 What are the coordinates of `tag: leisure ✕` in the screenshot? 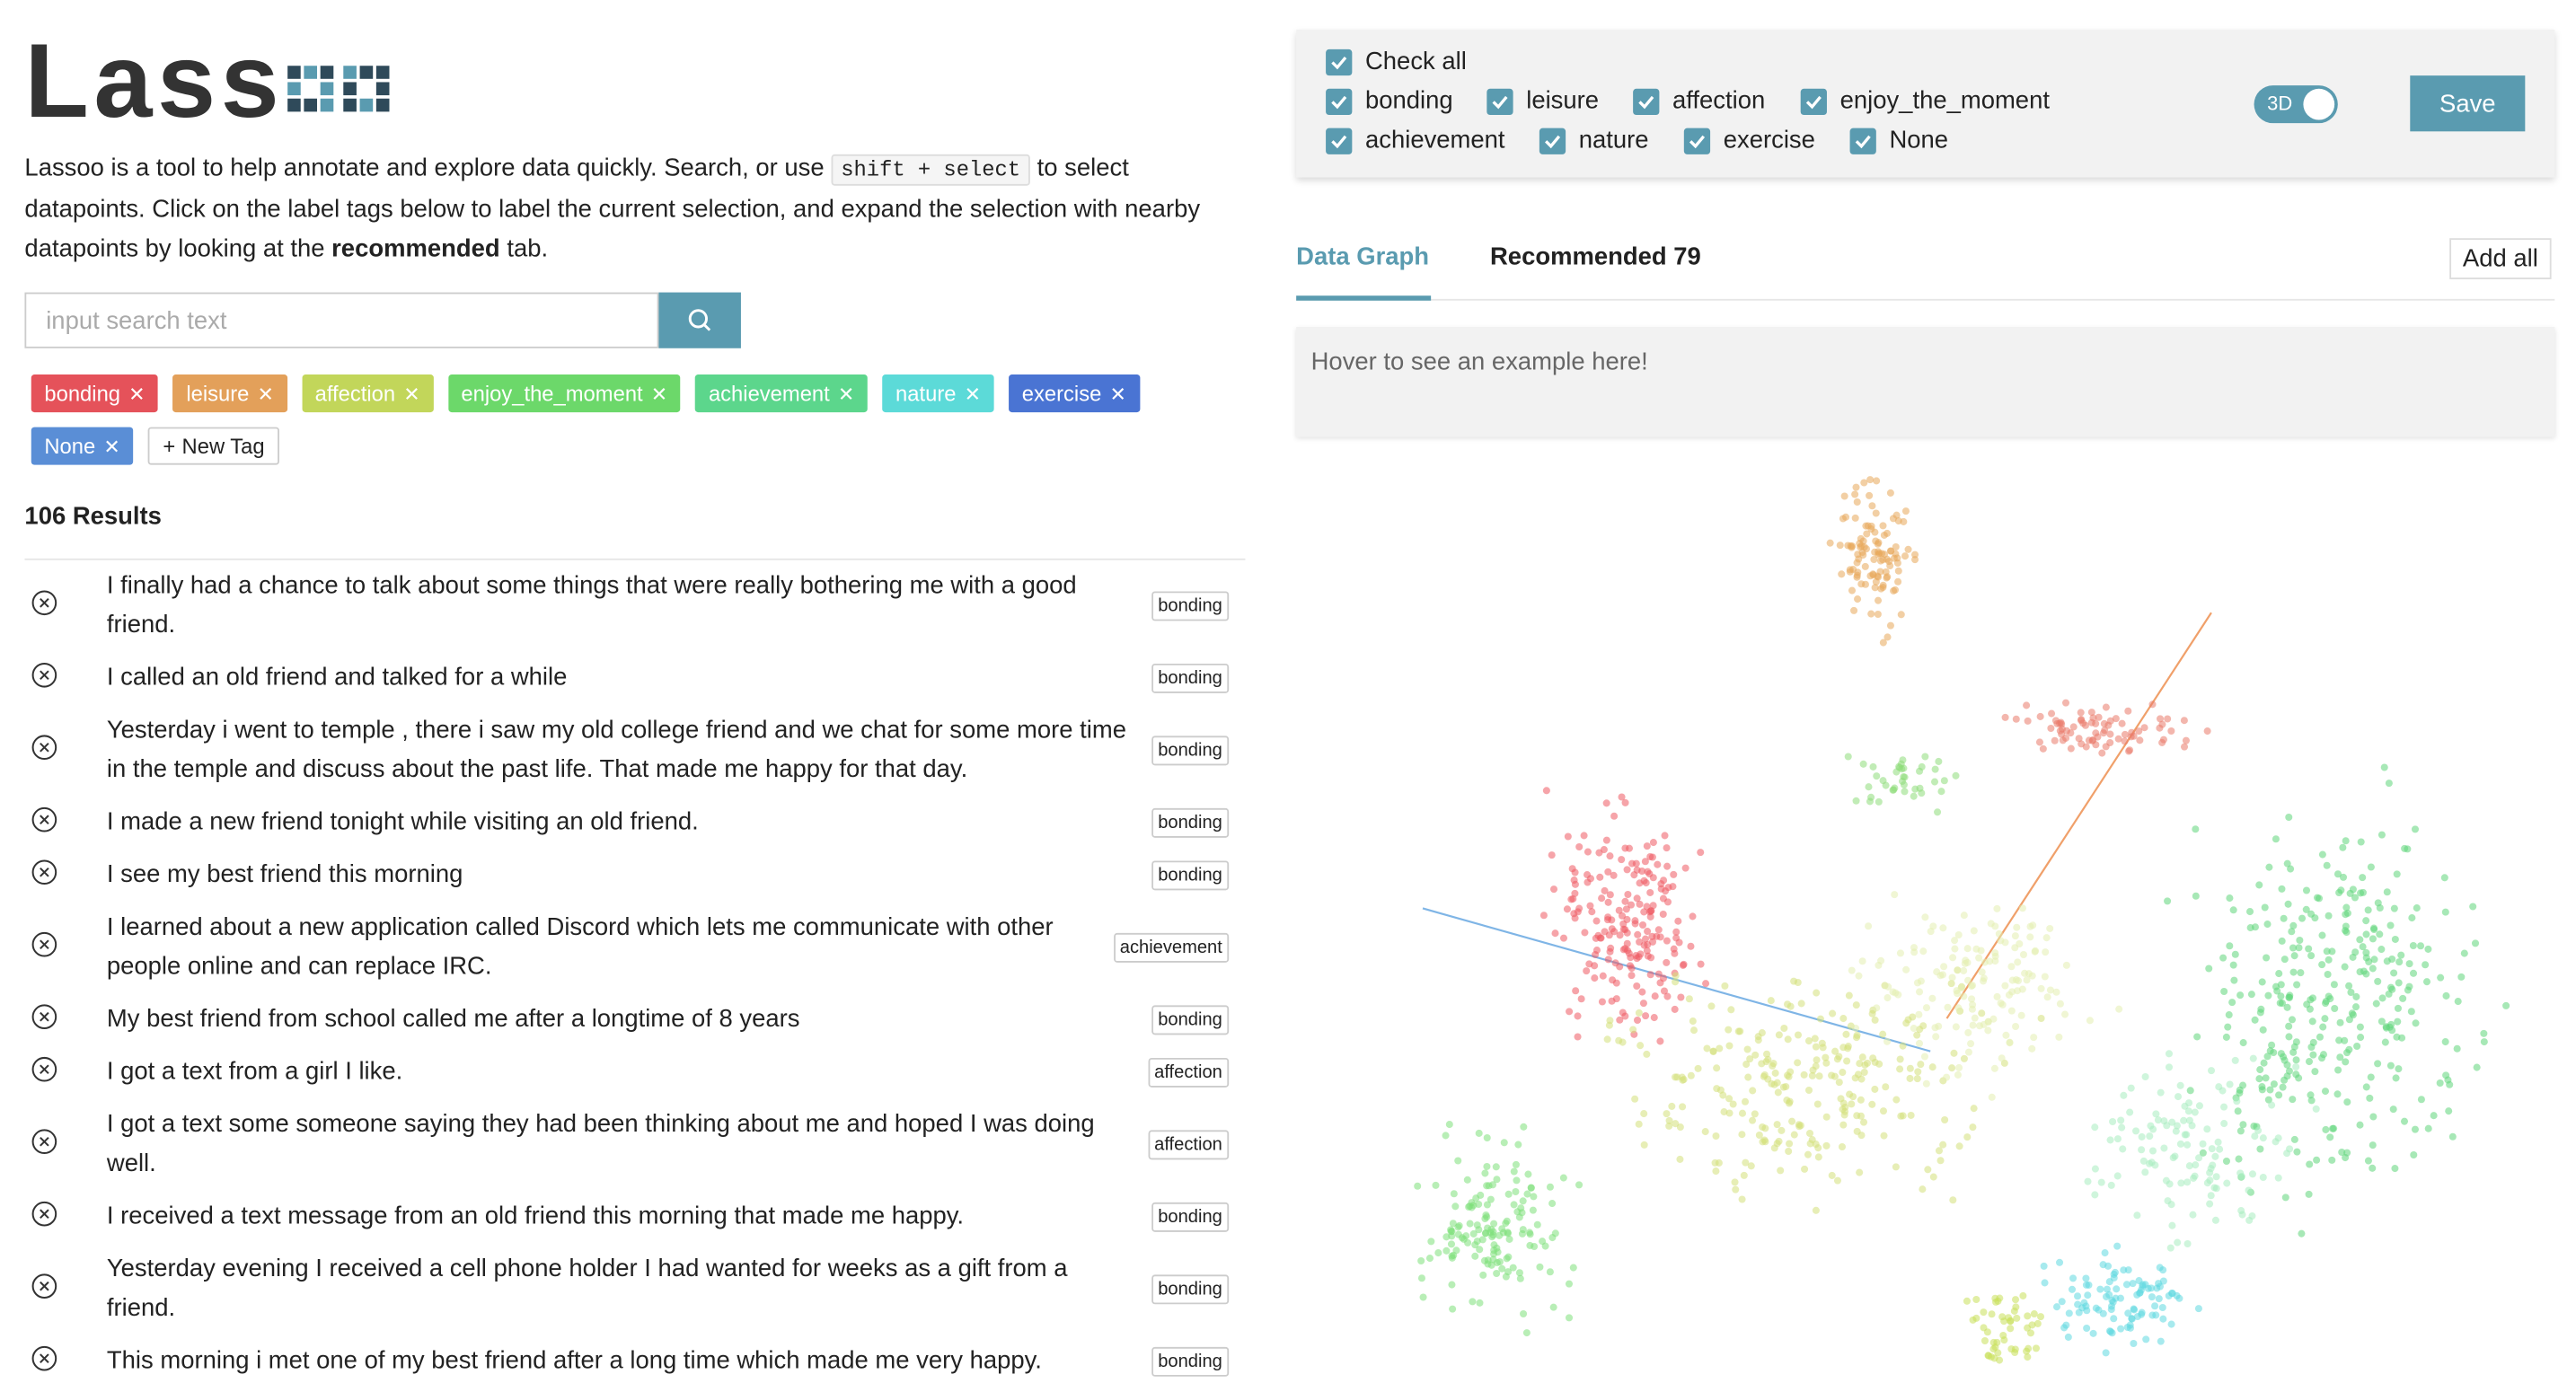 It's located at (229, 393).